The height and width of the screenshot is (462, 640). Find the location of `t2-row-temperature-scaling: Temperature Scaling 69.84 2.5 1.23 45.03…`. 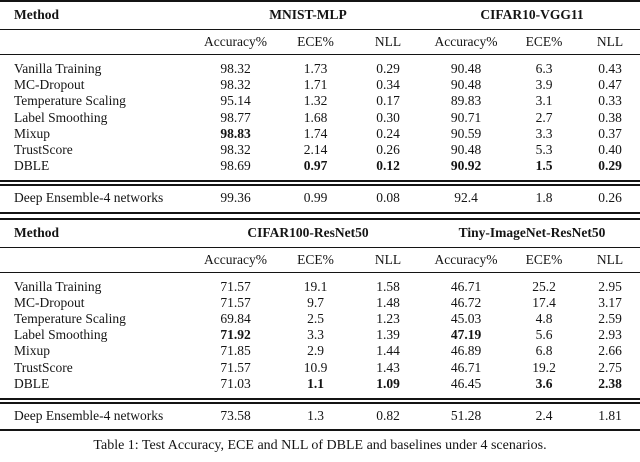

t2-row-temperature-scaling: Temperature Scaling 69.84 2.5 1.23 45.03… is located at coordinates (320, 319).